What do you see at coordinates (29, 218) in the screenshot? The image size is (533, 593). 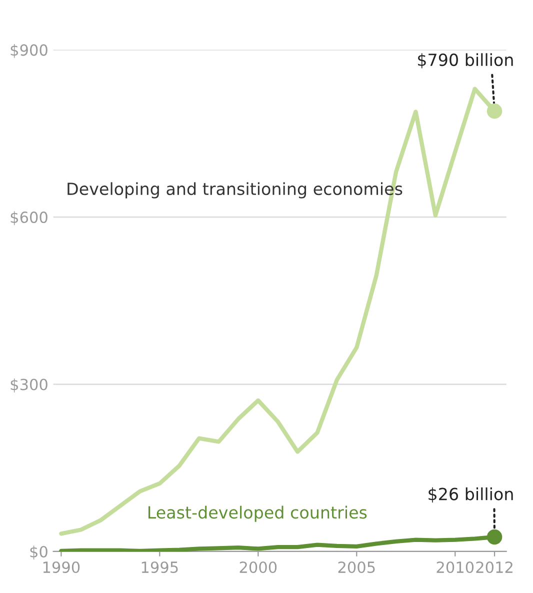 I see `y-tick-label: $600` at bounding box center [29, 218].